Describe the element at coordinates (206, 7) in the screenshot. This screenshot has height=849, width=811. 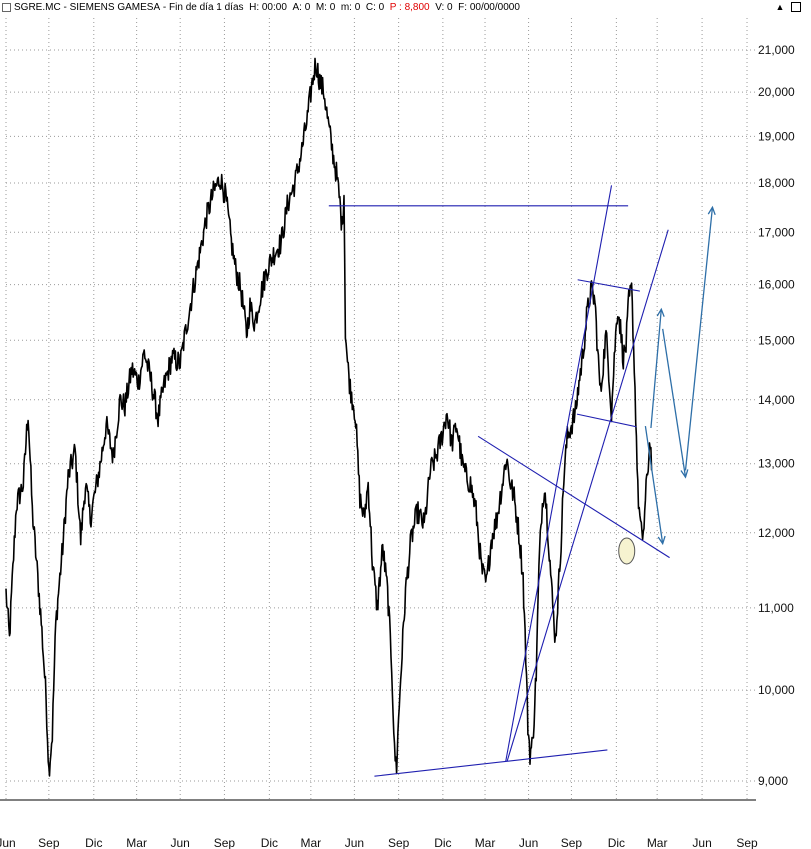
I see `header-period: Fin de día 1 días` at that location.